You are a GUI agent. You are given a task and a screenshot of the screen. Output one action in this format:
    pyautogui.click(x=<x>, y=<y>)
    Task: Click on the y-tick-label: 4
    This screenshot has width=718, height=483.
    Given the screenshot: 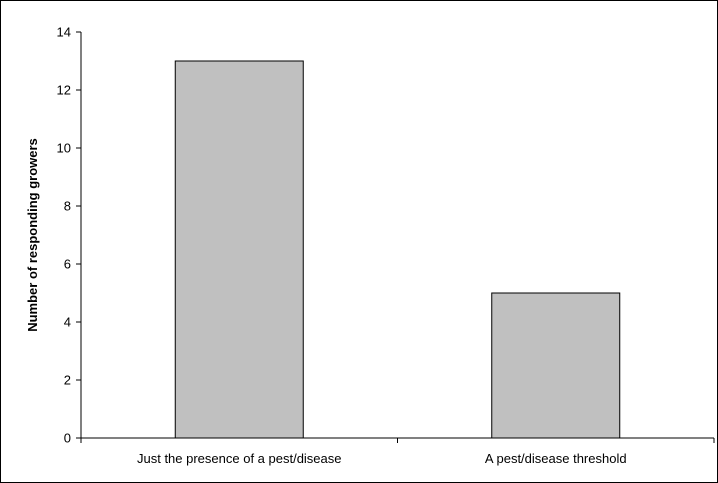 What is the action you would take?
    pyautogui.click(x=67, y=322)
    